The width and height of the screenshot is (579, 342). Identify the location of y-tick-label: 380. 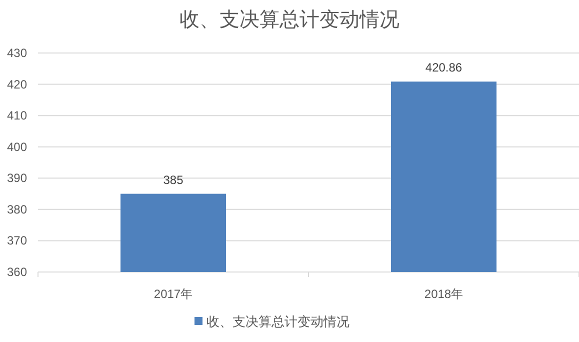
(17, 209).